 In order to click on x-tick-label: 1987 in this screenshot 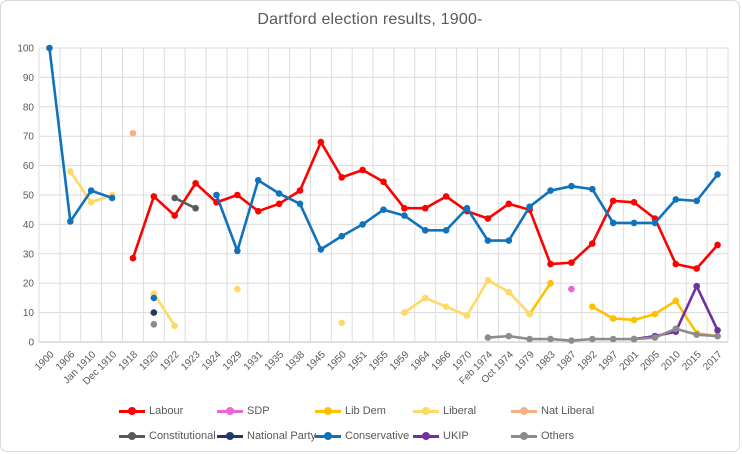, I will do `click(567, 361)`.